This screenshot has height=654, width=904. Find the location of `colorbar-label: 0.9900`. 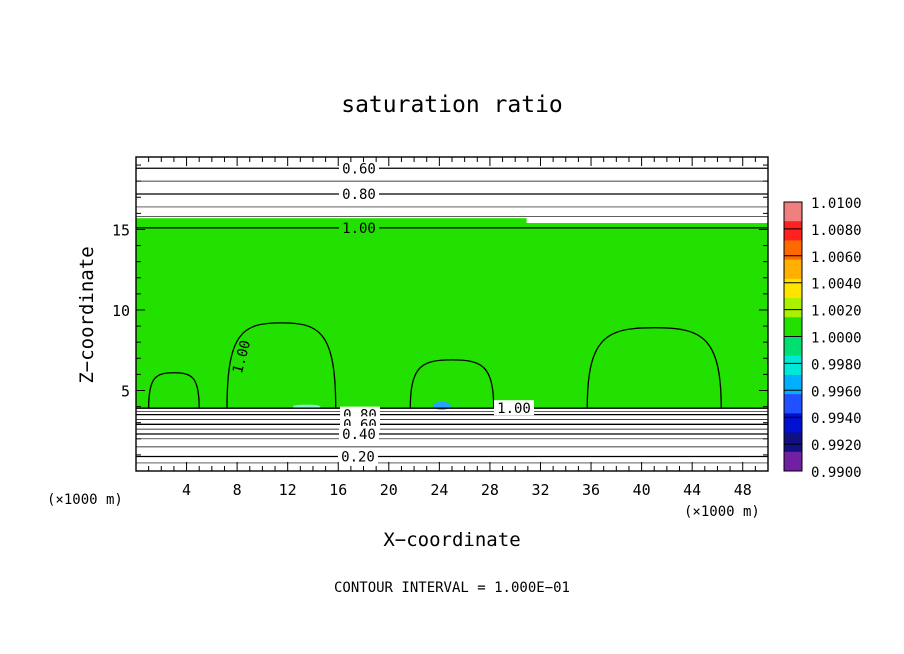

colorbar-label: 0.9900 is located at coordinates (836, 473).